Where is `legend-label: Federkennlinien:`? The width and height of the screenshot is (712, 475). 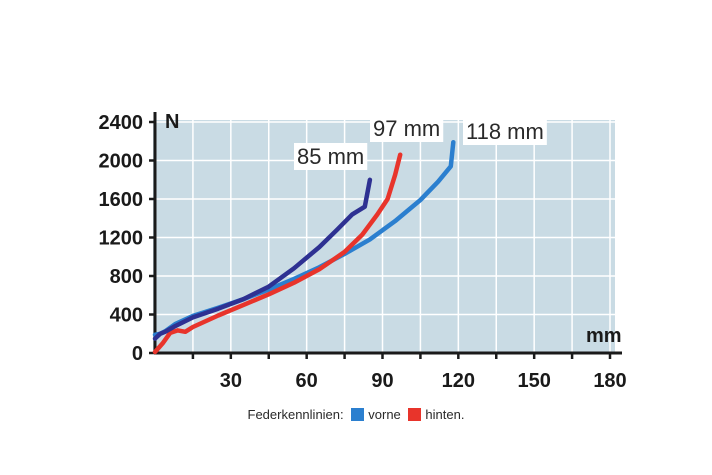
legend-label: Federkennlinien: is located at coordinates (295, 414).